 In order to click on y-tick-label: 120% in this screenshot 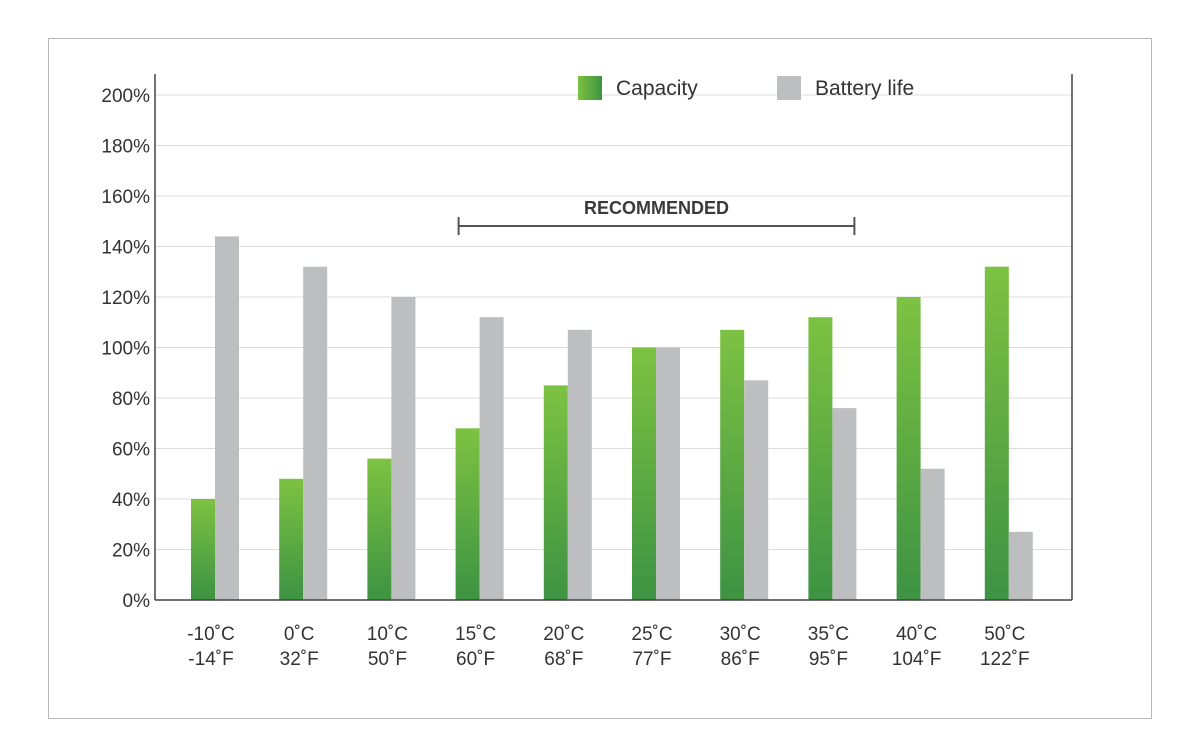, I will do `click(125, 298)`.